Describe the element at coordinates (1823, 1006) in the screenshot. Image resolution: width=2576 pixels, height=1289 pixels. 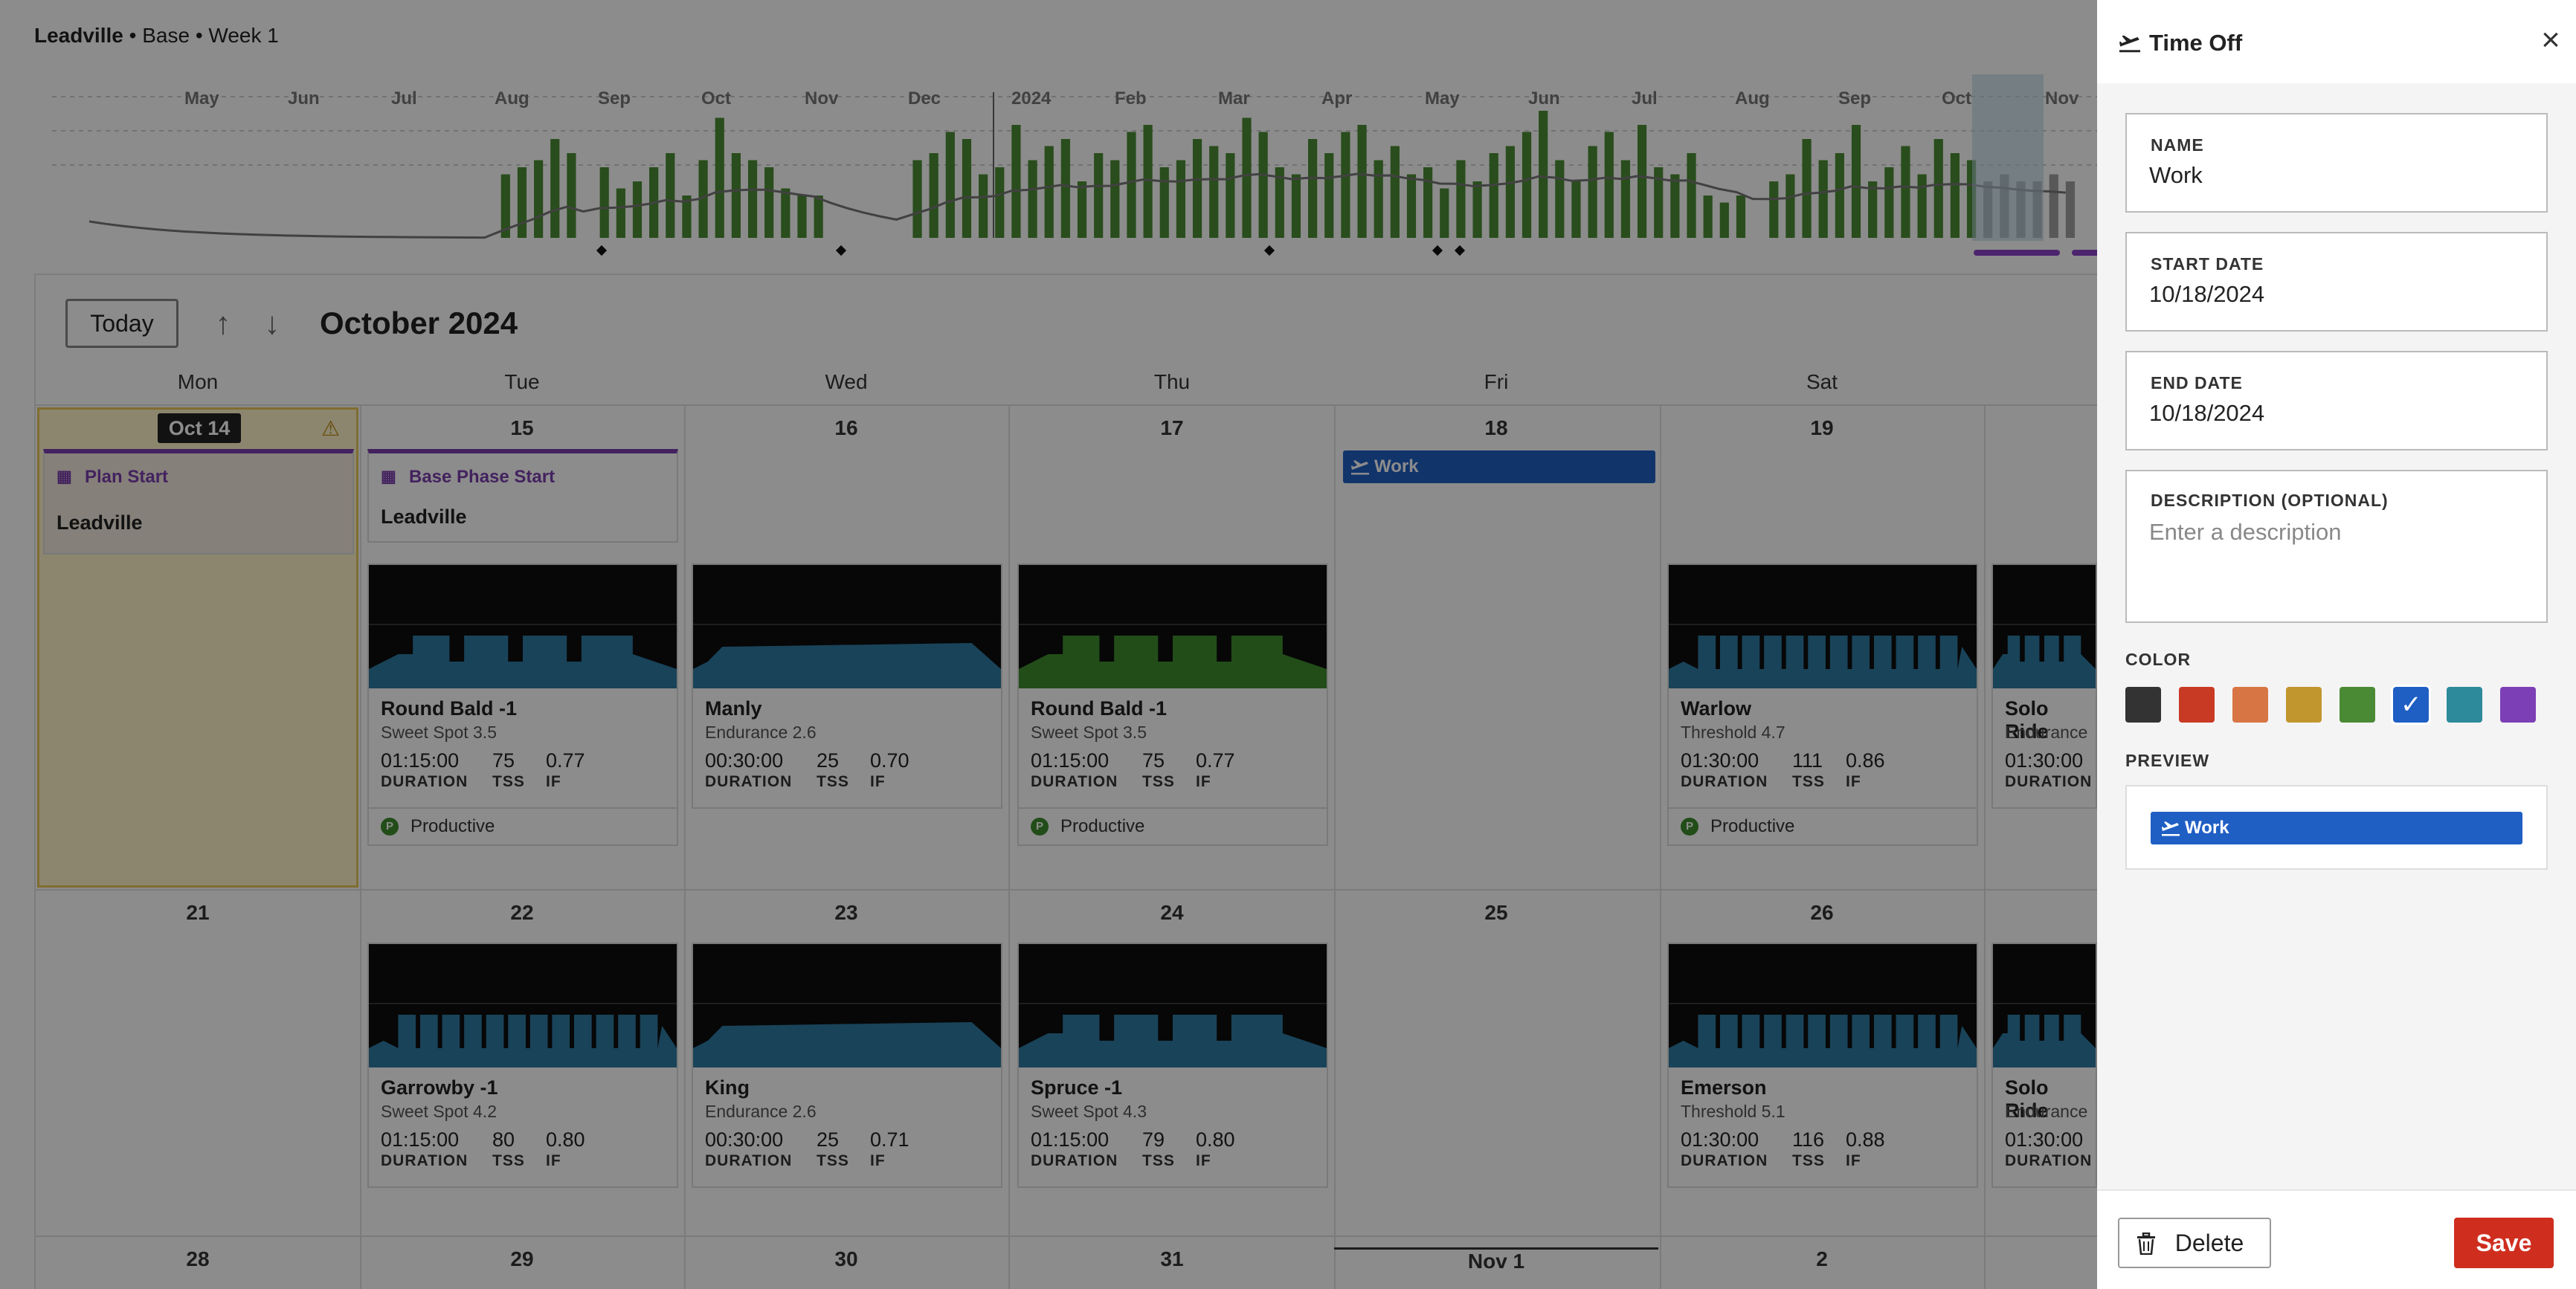
I see `workout-chart` at that location.